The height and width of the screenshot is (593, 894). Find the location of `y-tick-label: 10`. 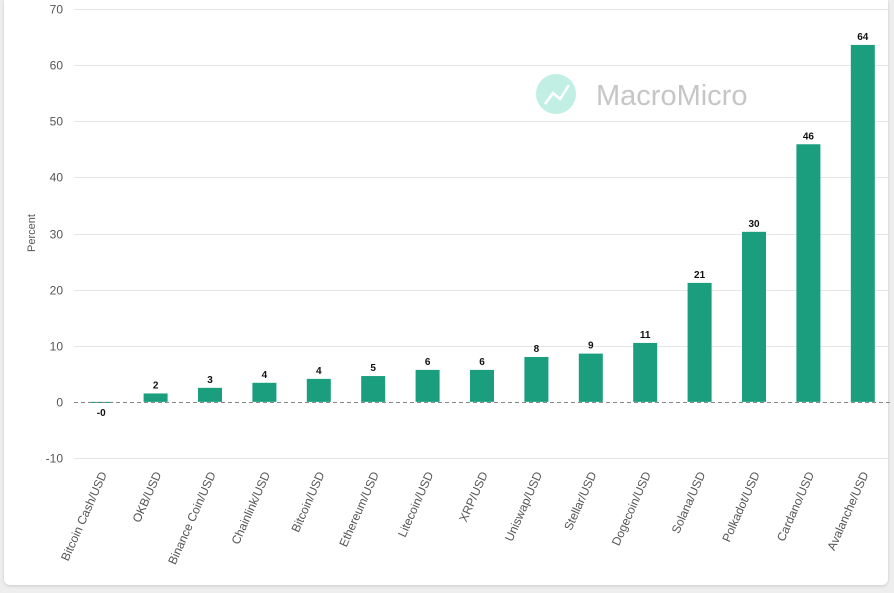

y-tick-label: 10 is located at coordinates (57, 347).